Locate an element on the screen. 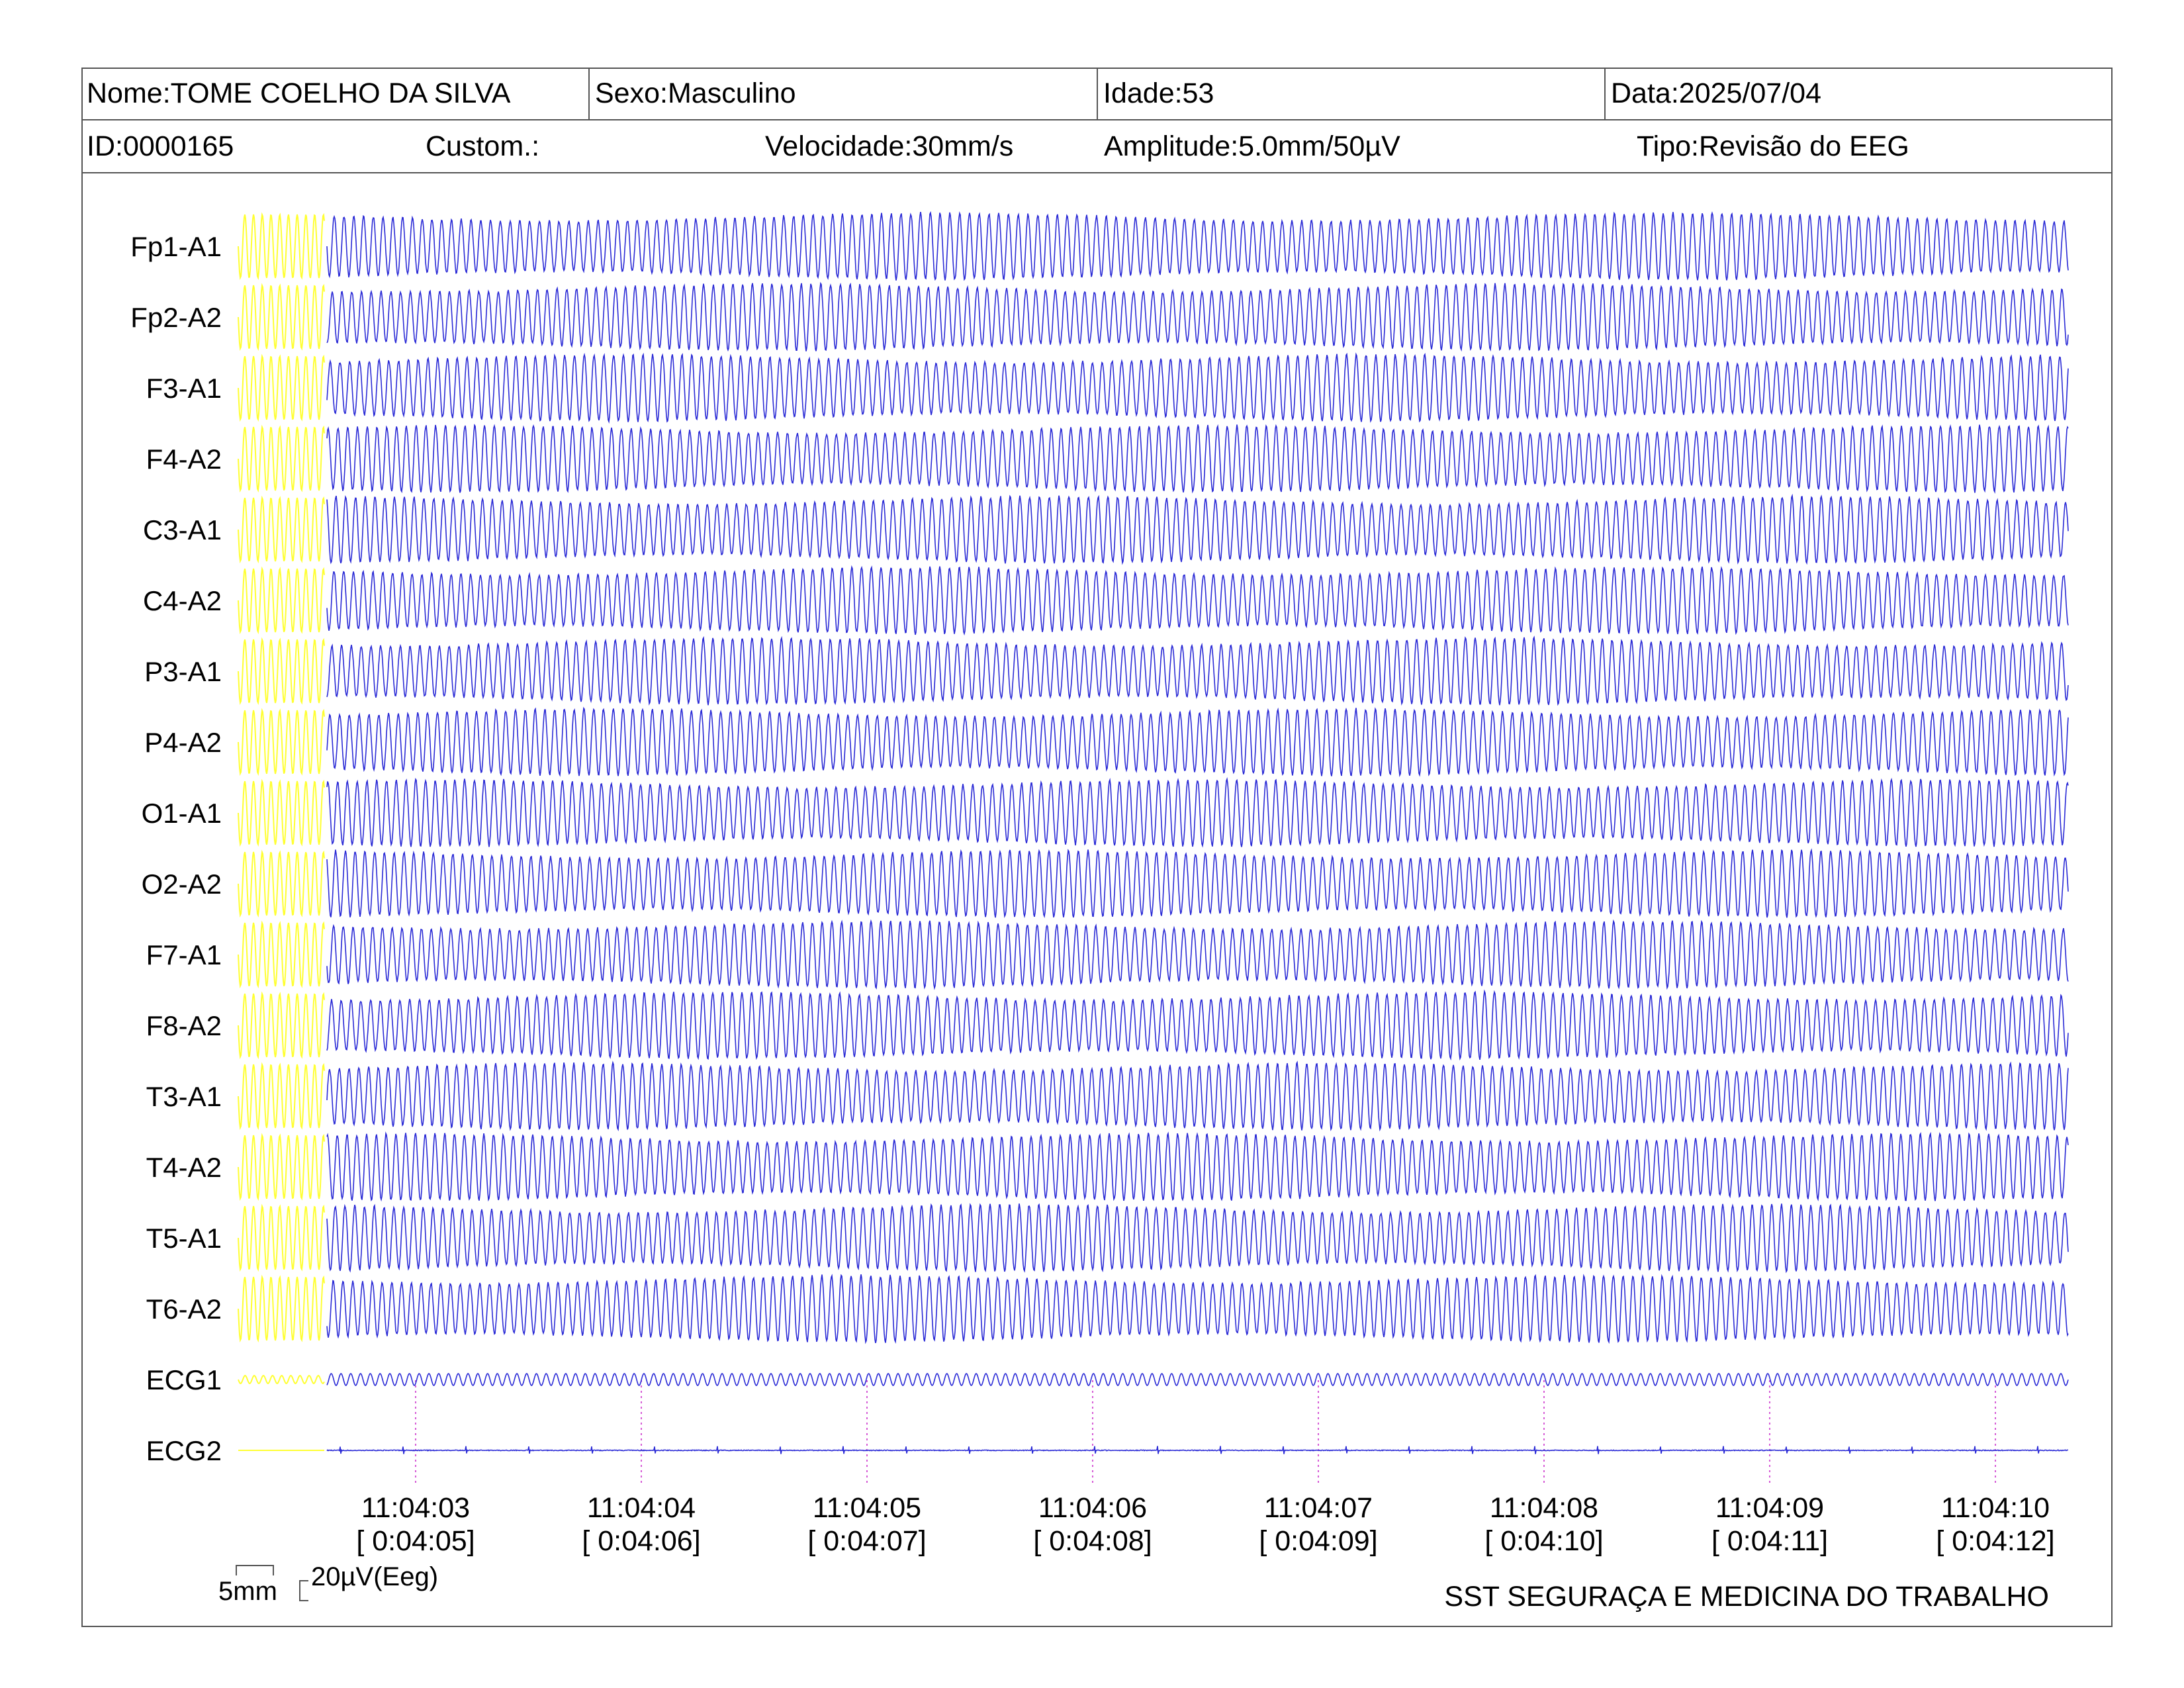 The image size is (2184, 1688). time-tick-clock: 11:04:06 is located at coordinates (1092, 1508).